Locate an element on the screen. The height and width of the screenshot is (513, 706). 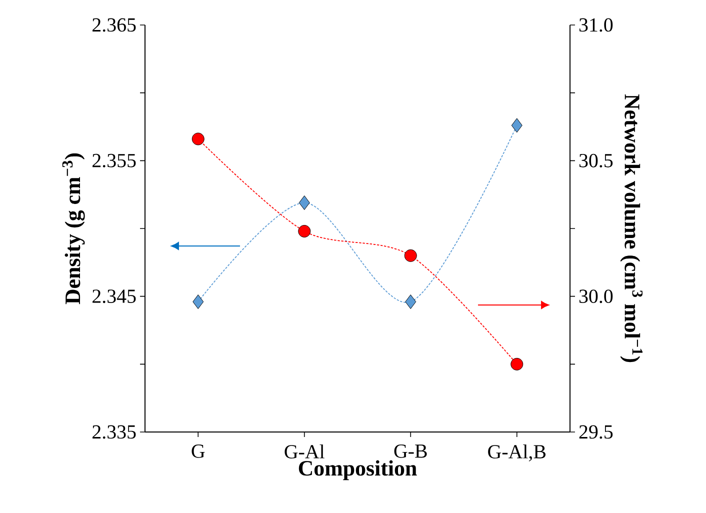
x-axis-title: Composition is located at coordinates (357, 470).